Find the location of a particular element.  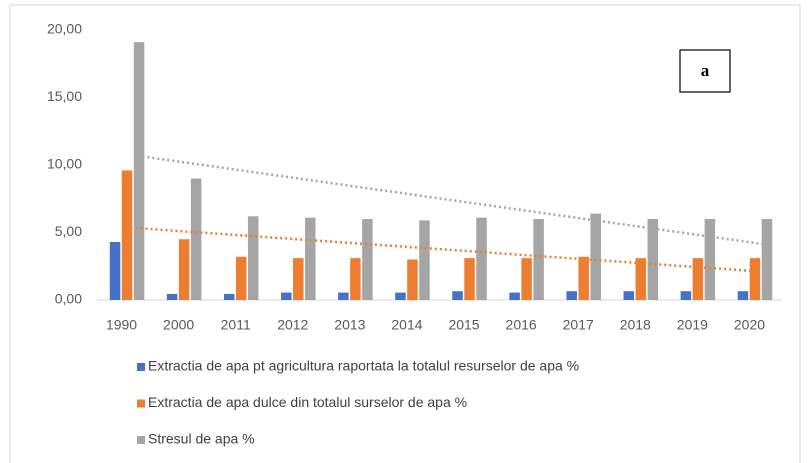

x-tick-label: 2019 is located at coordinates (692, 325).